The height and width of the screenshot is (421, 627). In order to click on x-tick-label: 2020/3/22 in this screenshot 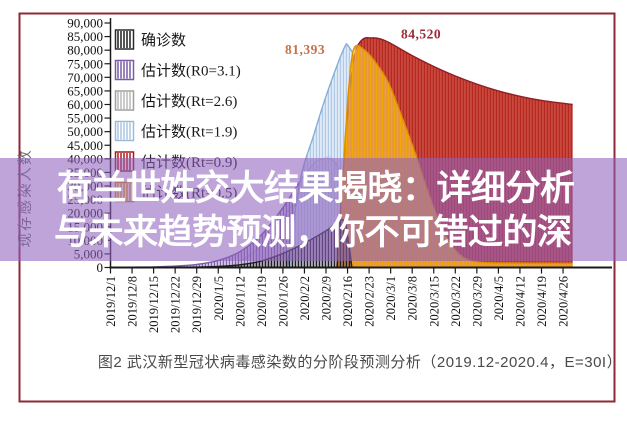, I will do `click(456, 301)`.